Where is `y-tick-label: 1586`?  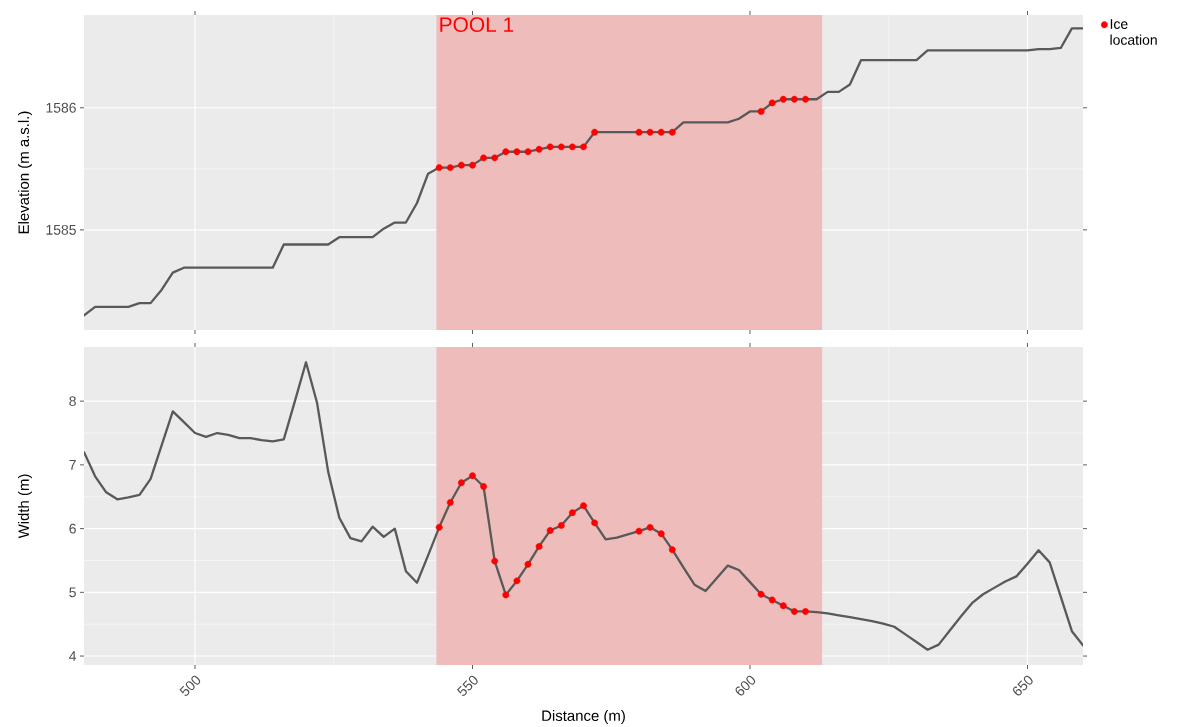
y-tick-label: 1586 is located at coordinates (61, 107).